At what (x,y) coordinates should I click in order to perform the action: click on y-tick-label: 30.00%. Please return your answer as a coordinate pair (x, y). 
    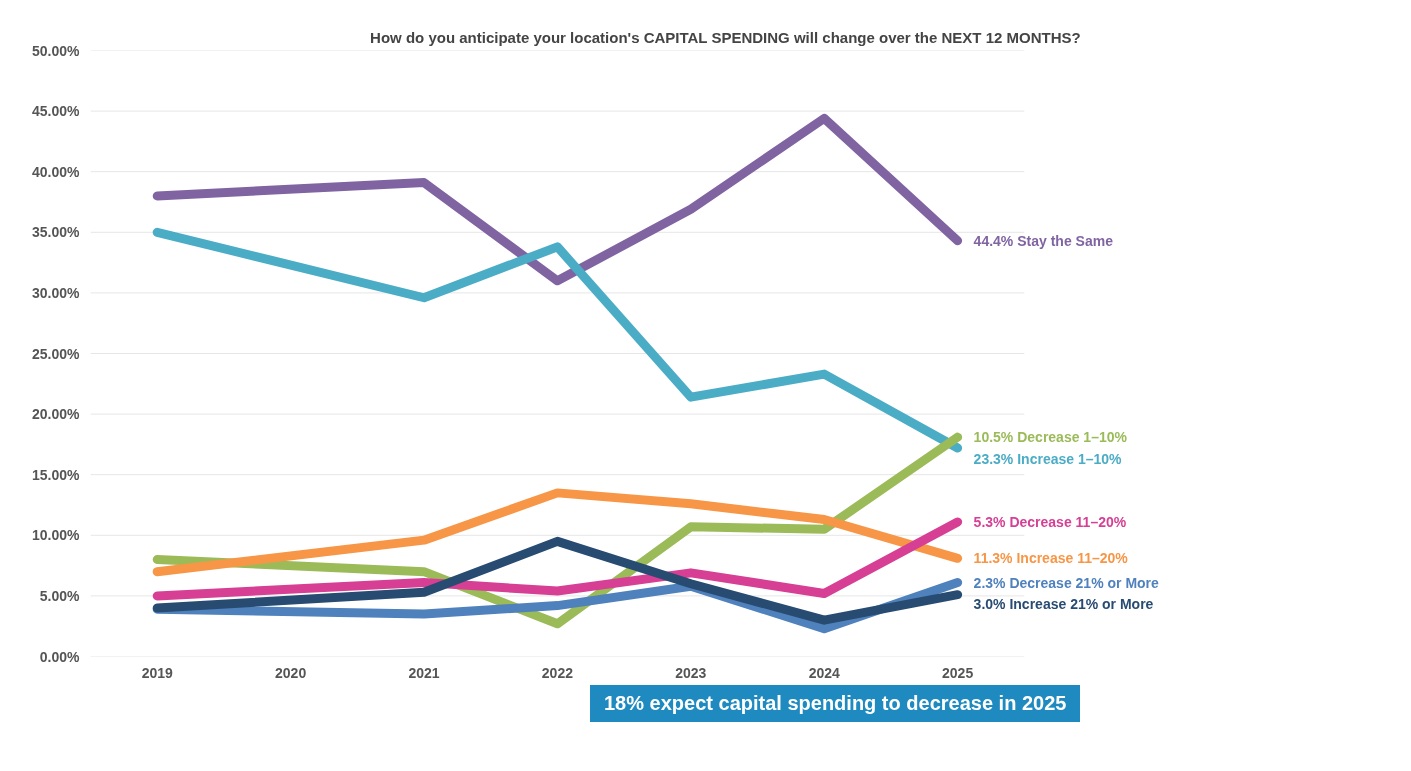
    Looking at the image, I should click on (56, 292).